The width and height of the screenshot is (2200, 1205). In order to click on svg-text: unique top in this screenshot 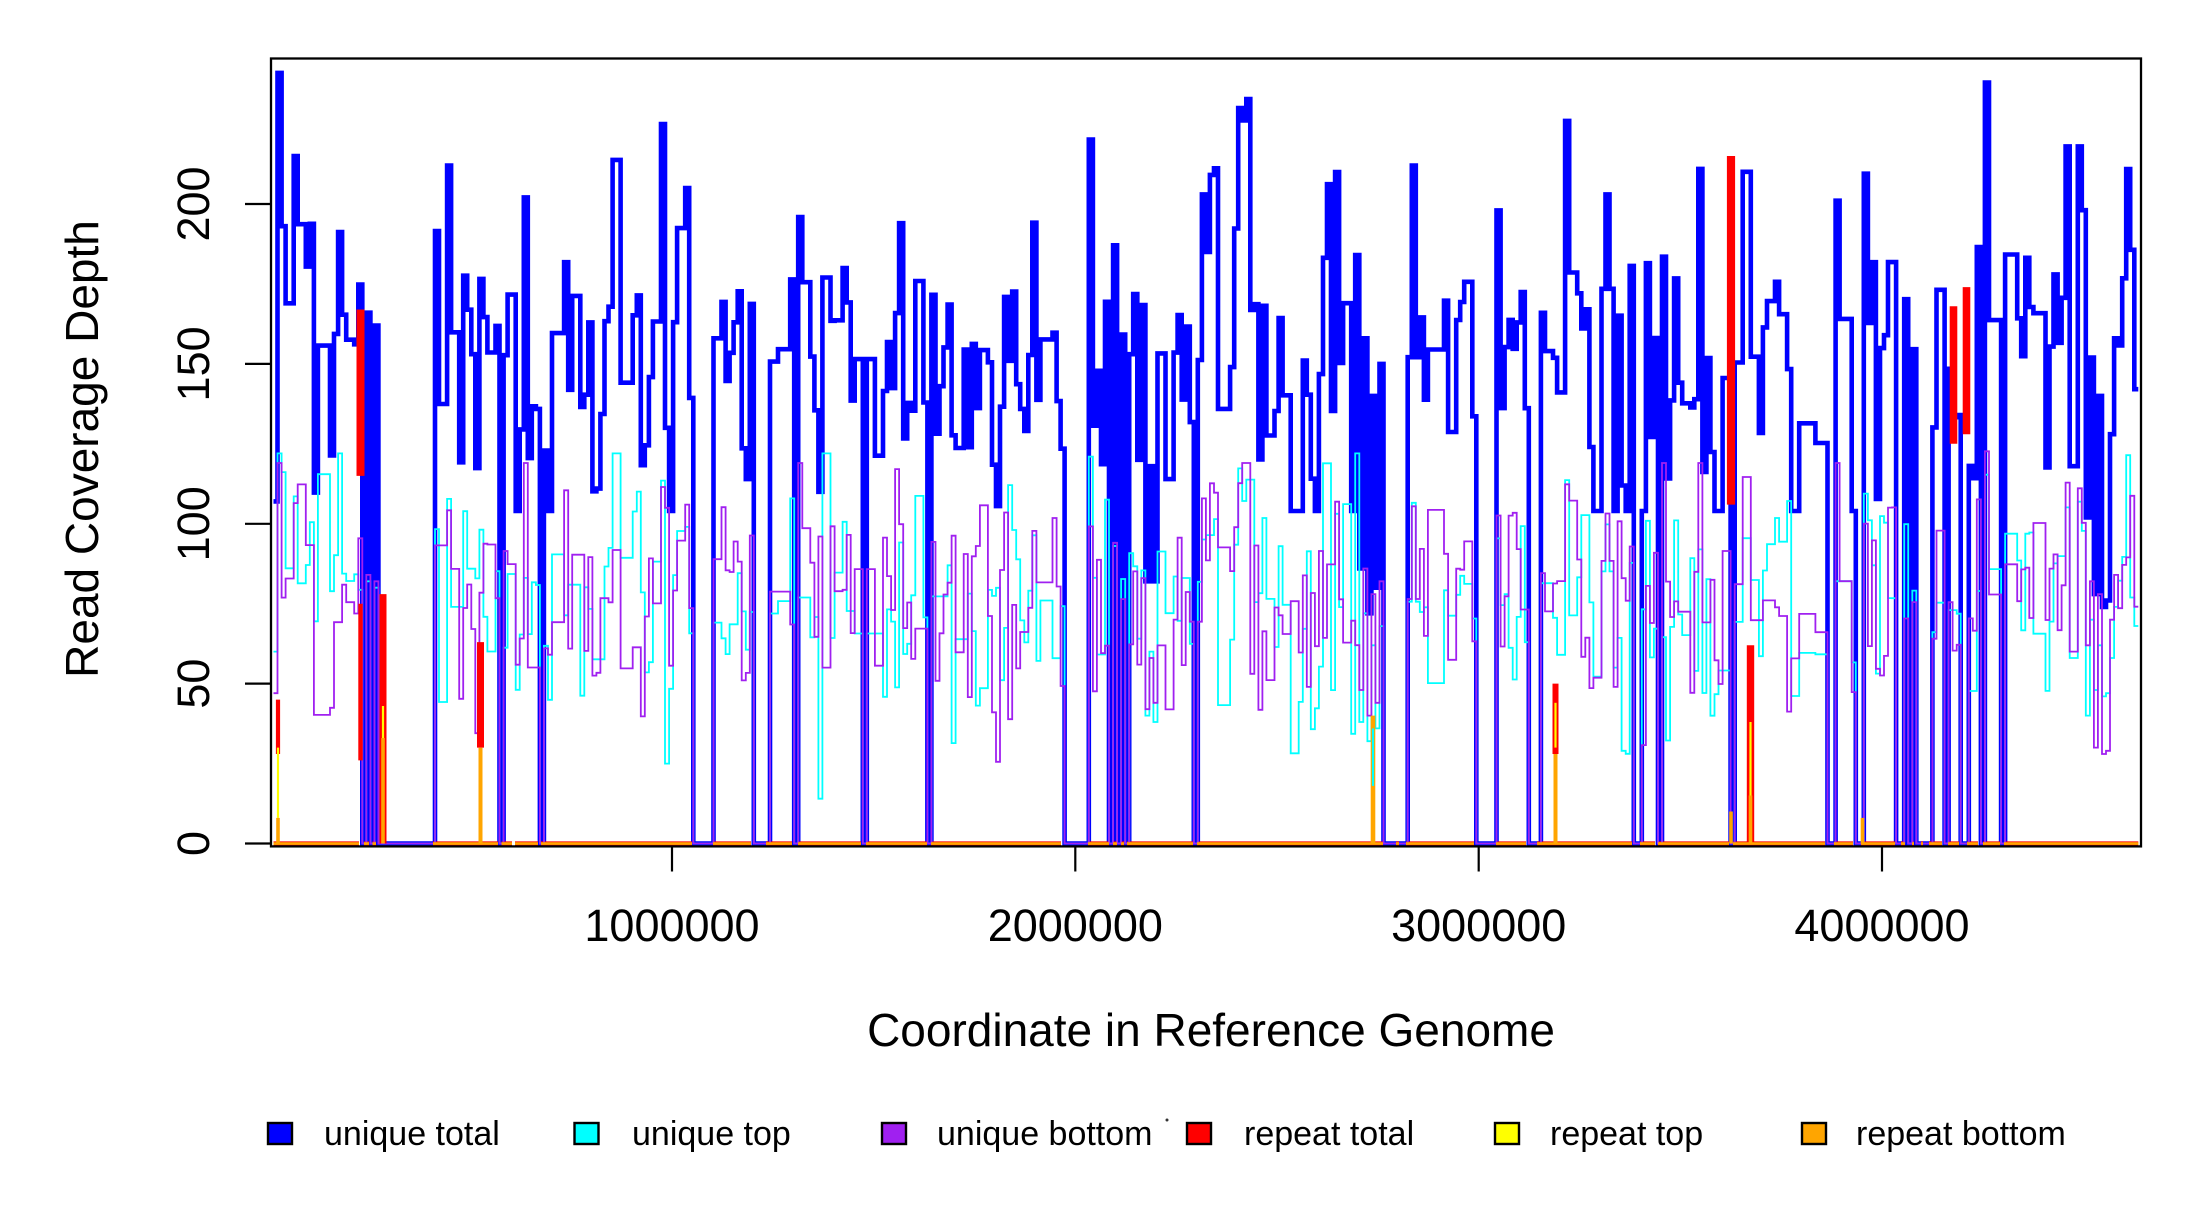, I will do `click(711, 1134)`.